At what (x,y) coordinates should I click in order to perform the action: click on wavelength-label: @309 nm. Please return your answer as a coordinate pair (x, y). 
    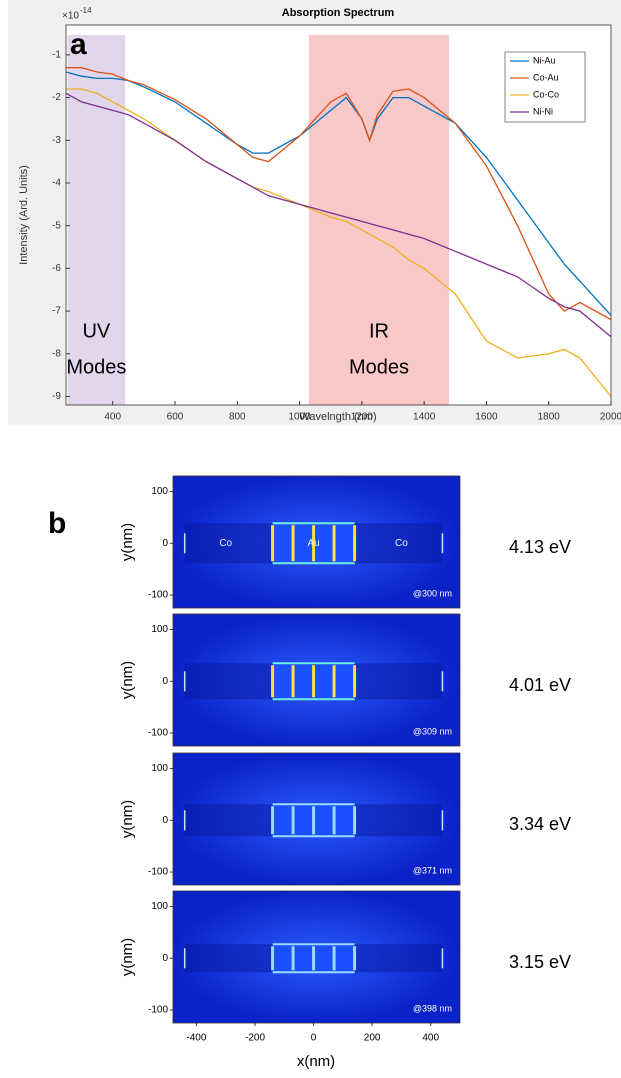
    Looking at the image, I should click on (432, 731).